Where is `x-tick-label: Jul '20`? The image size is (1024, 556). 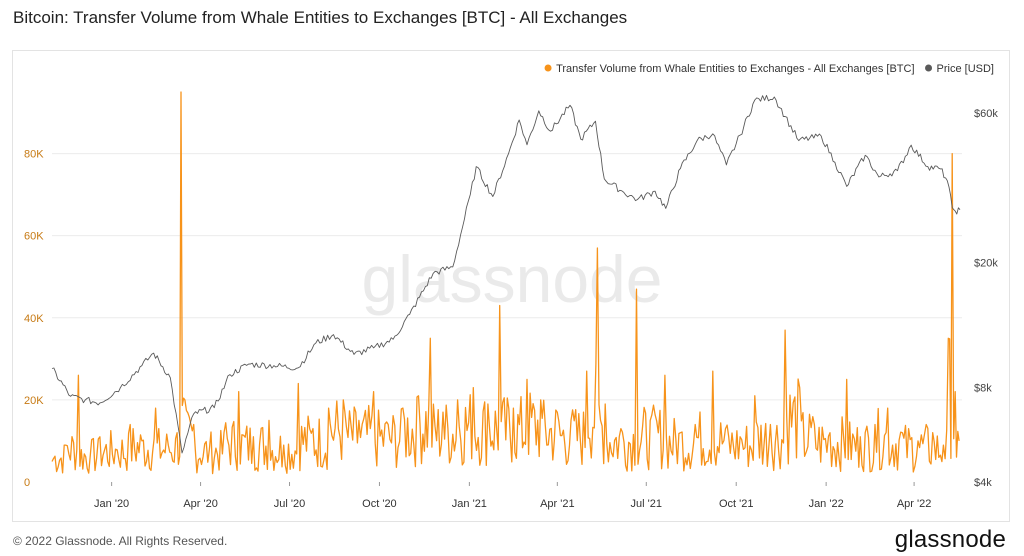 x-tick-label: Jul '20 is located at coordinates (289, 504).